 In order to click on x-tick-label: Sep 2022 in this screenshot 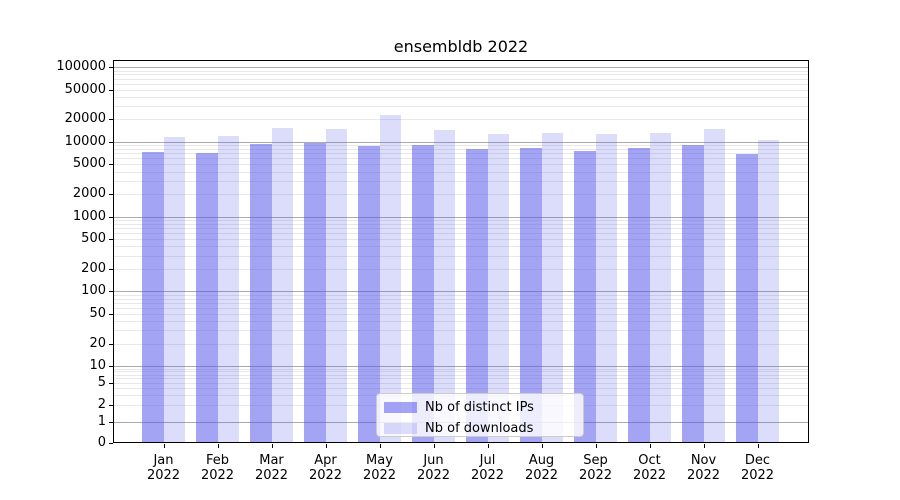, I will do `click(595, 468)`.